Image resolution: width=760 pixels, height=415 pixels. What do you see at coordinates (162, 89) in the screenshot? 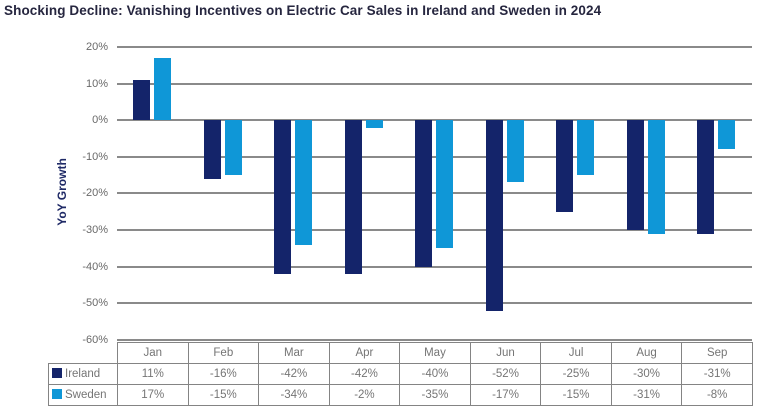
I see `bar-sweden-jan` at bounding box center [162, 89].